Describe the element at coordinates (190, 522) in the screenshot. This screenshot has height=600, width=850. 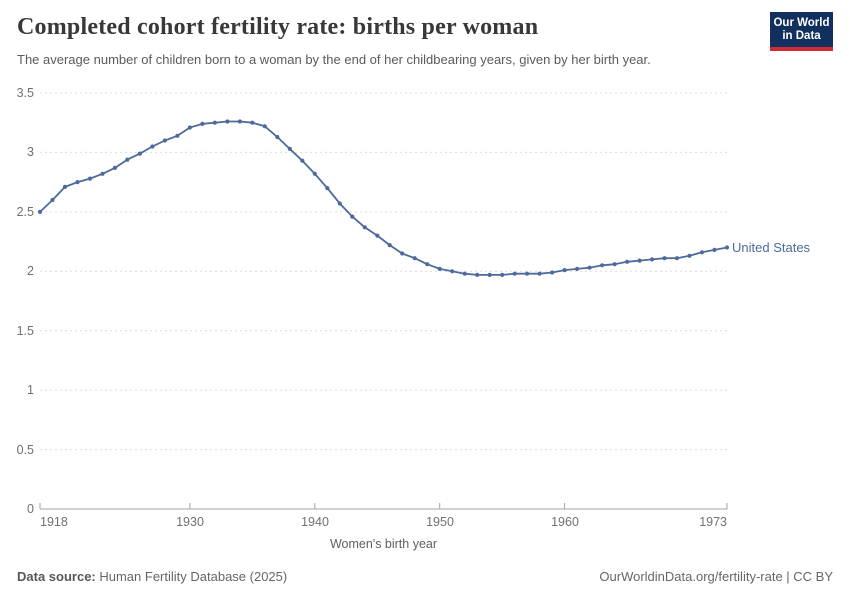
I see `x-tick-label: 1930` at that location.